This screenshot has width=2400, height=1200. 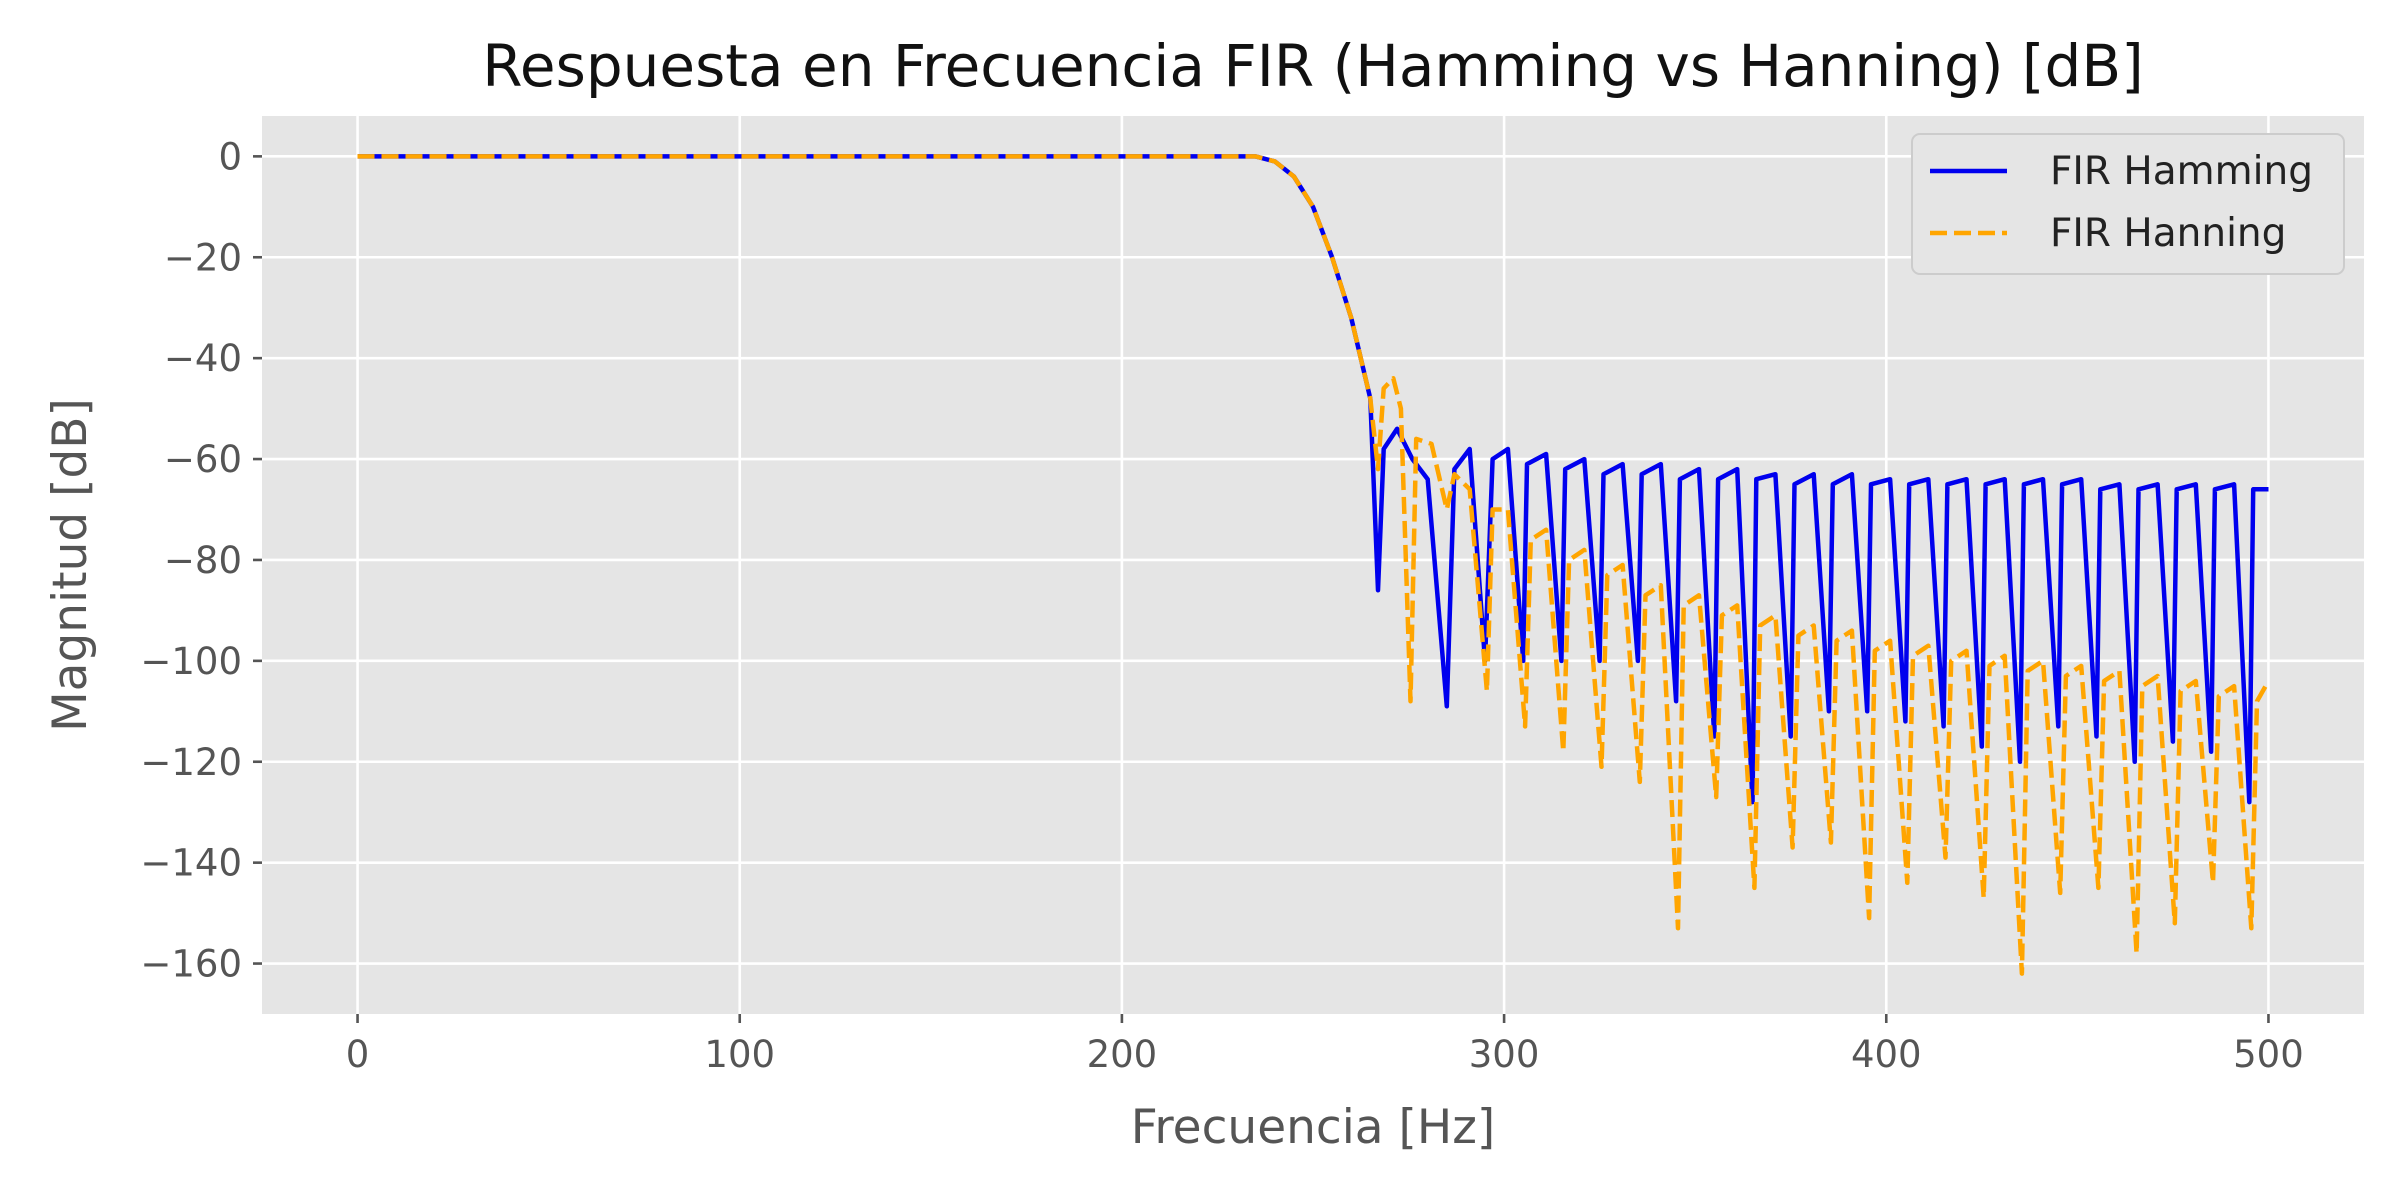 I want to click on y-tick-label: −40, so click(x=203, y=358).